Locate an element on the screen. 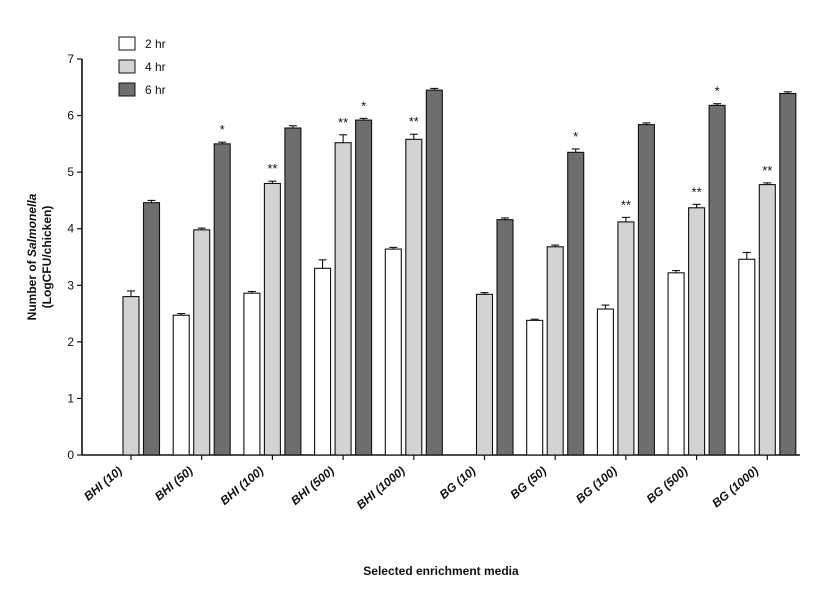 The width and height of the screenshot is (827, 595). y-axis-title-line1: Number of Salmonella is located at coordinates (32, 256).